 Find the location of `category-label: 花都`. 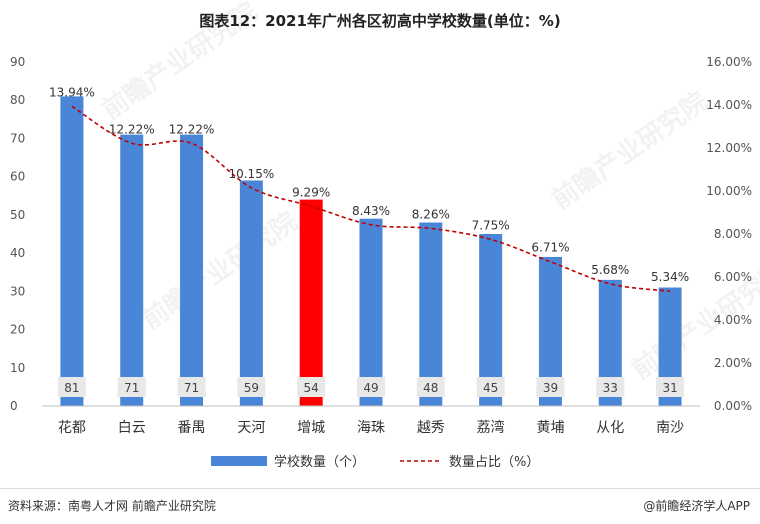

category-label: 花都 is located at coordinates (72, 428).